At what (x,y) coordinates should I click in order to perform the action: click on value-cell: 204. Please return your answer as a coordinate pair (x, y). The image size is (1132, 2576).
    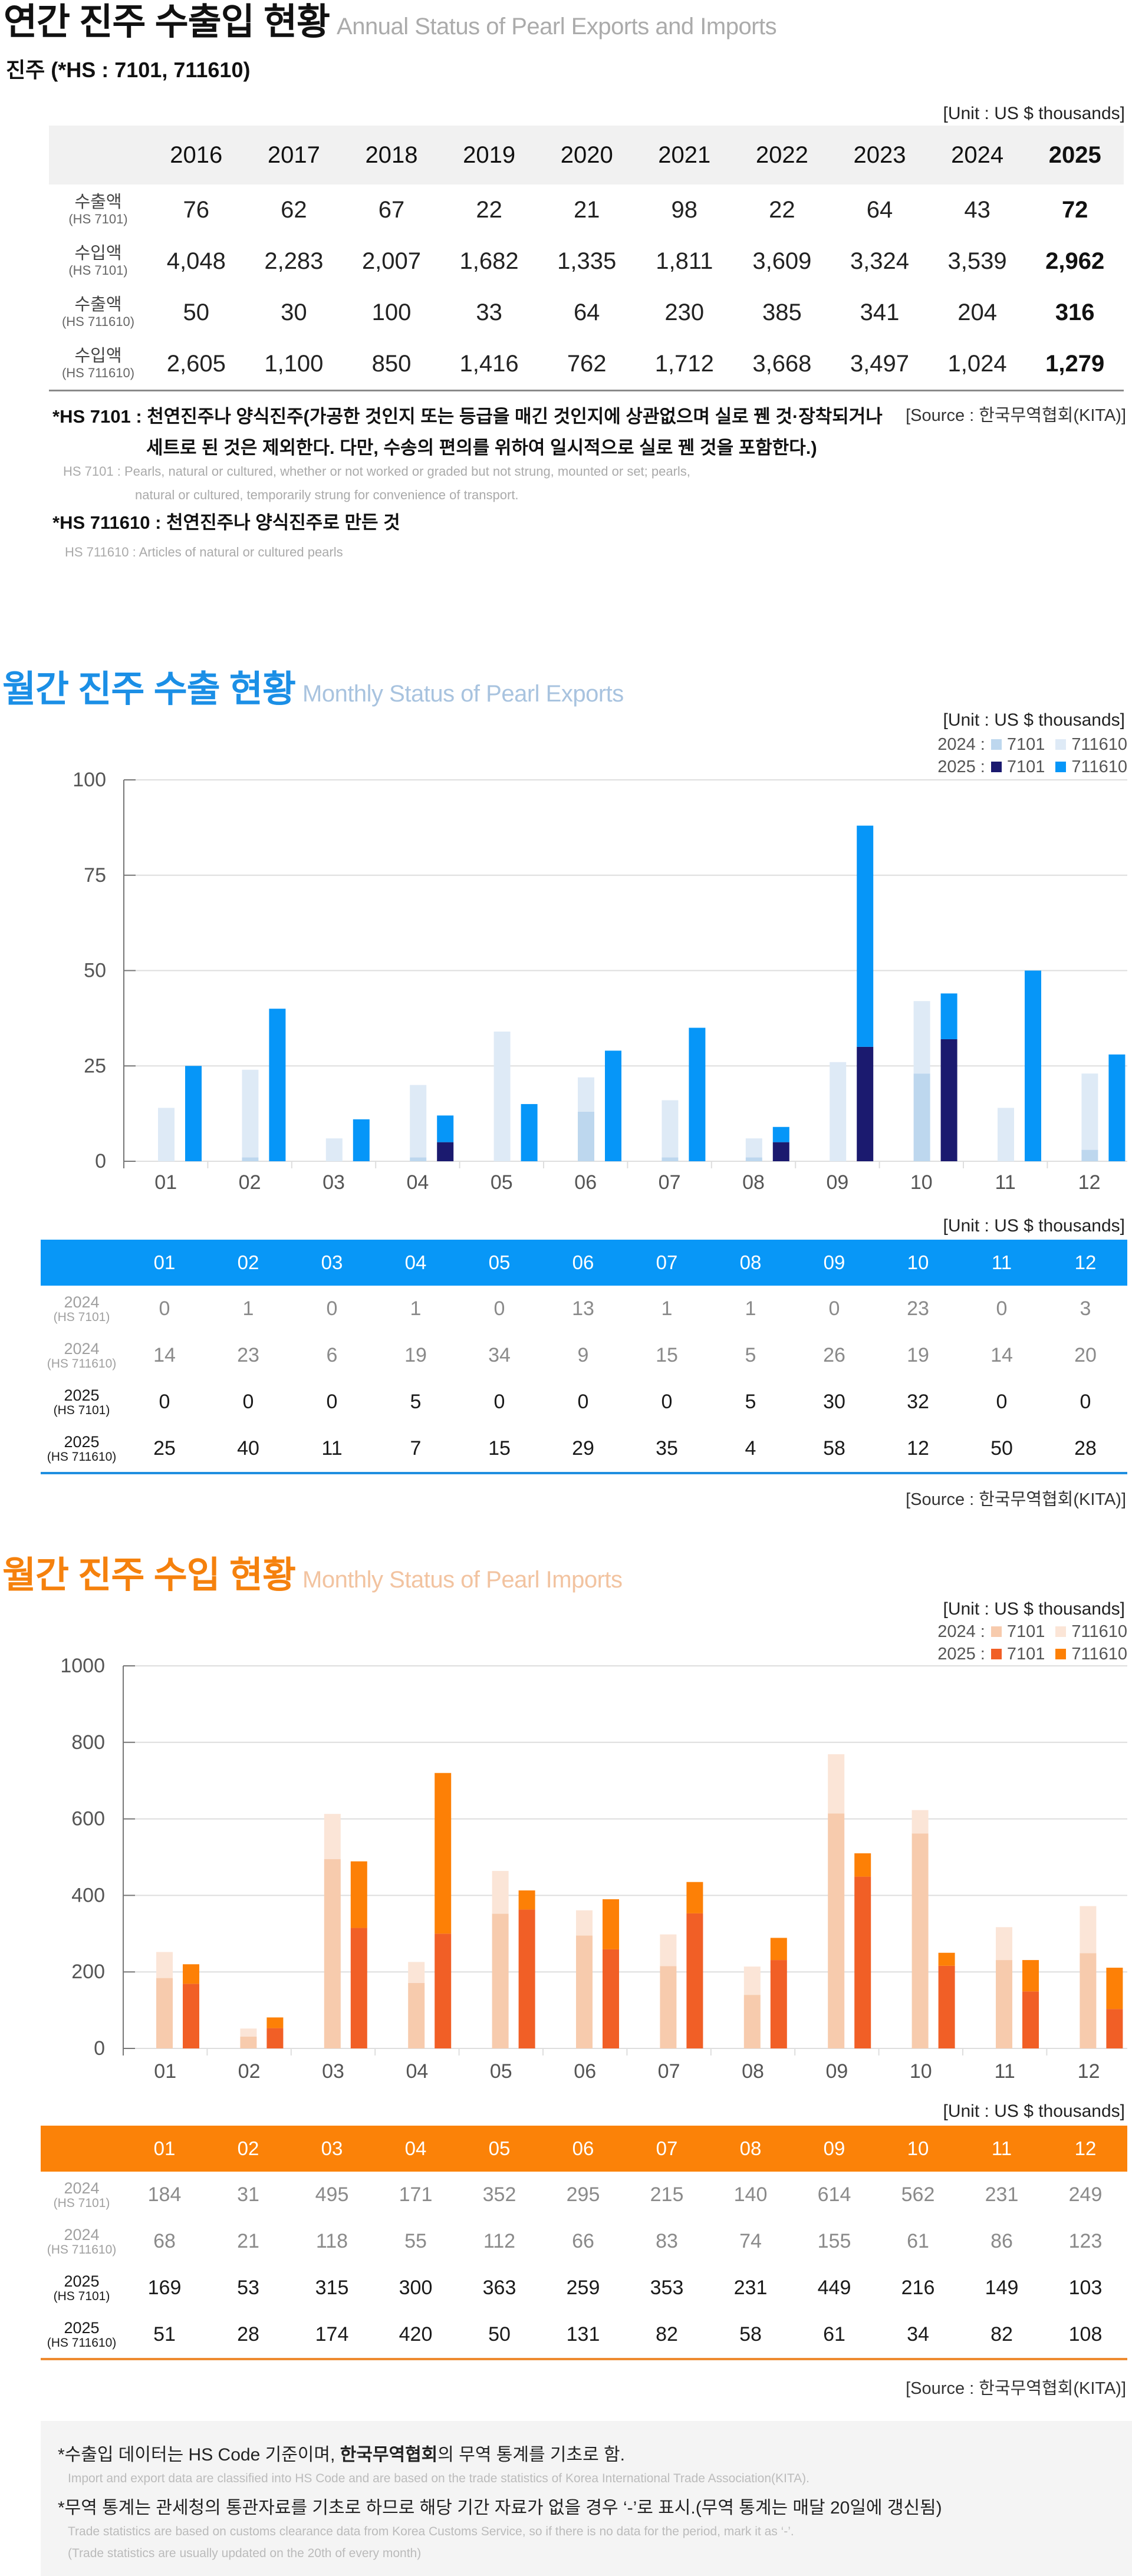
    Looking at the image, I should click on (977, 312).